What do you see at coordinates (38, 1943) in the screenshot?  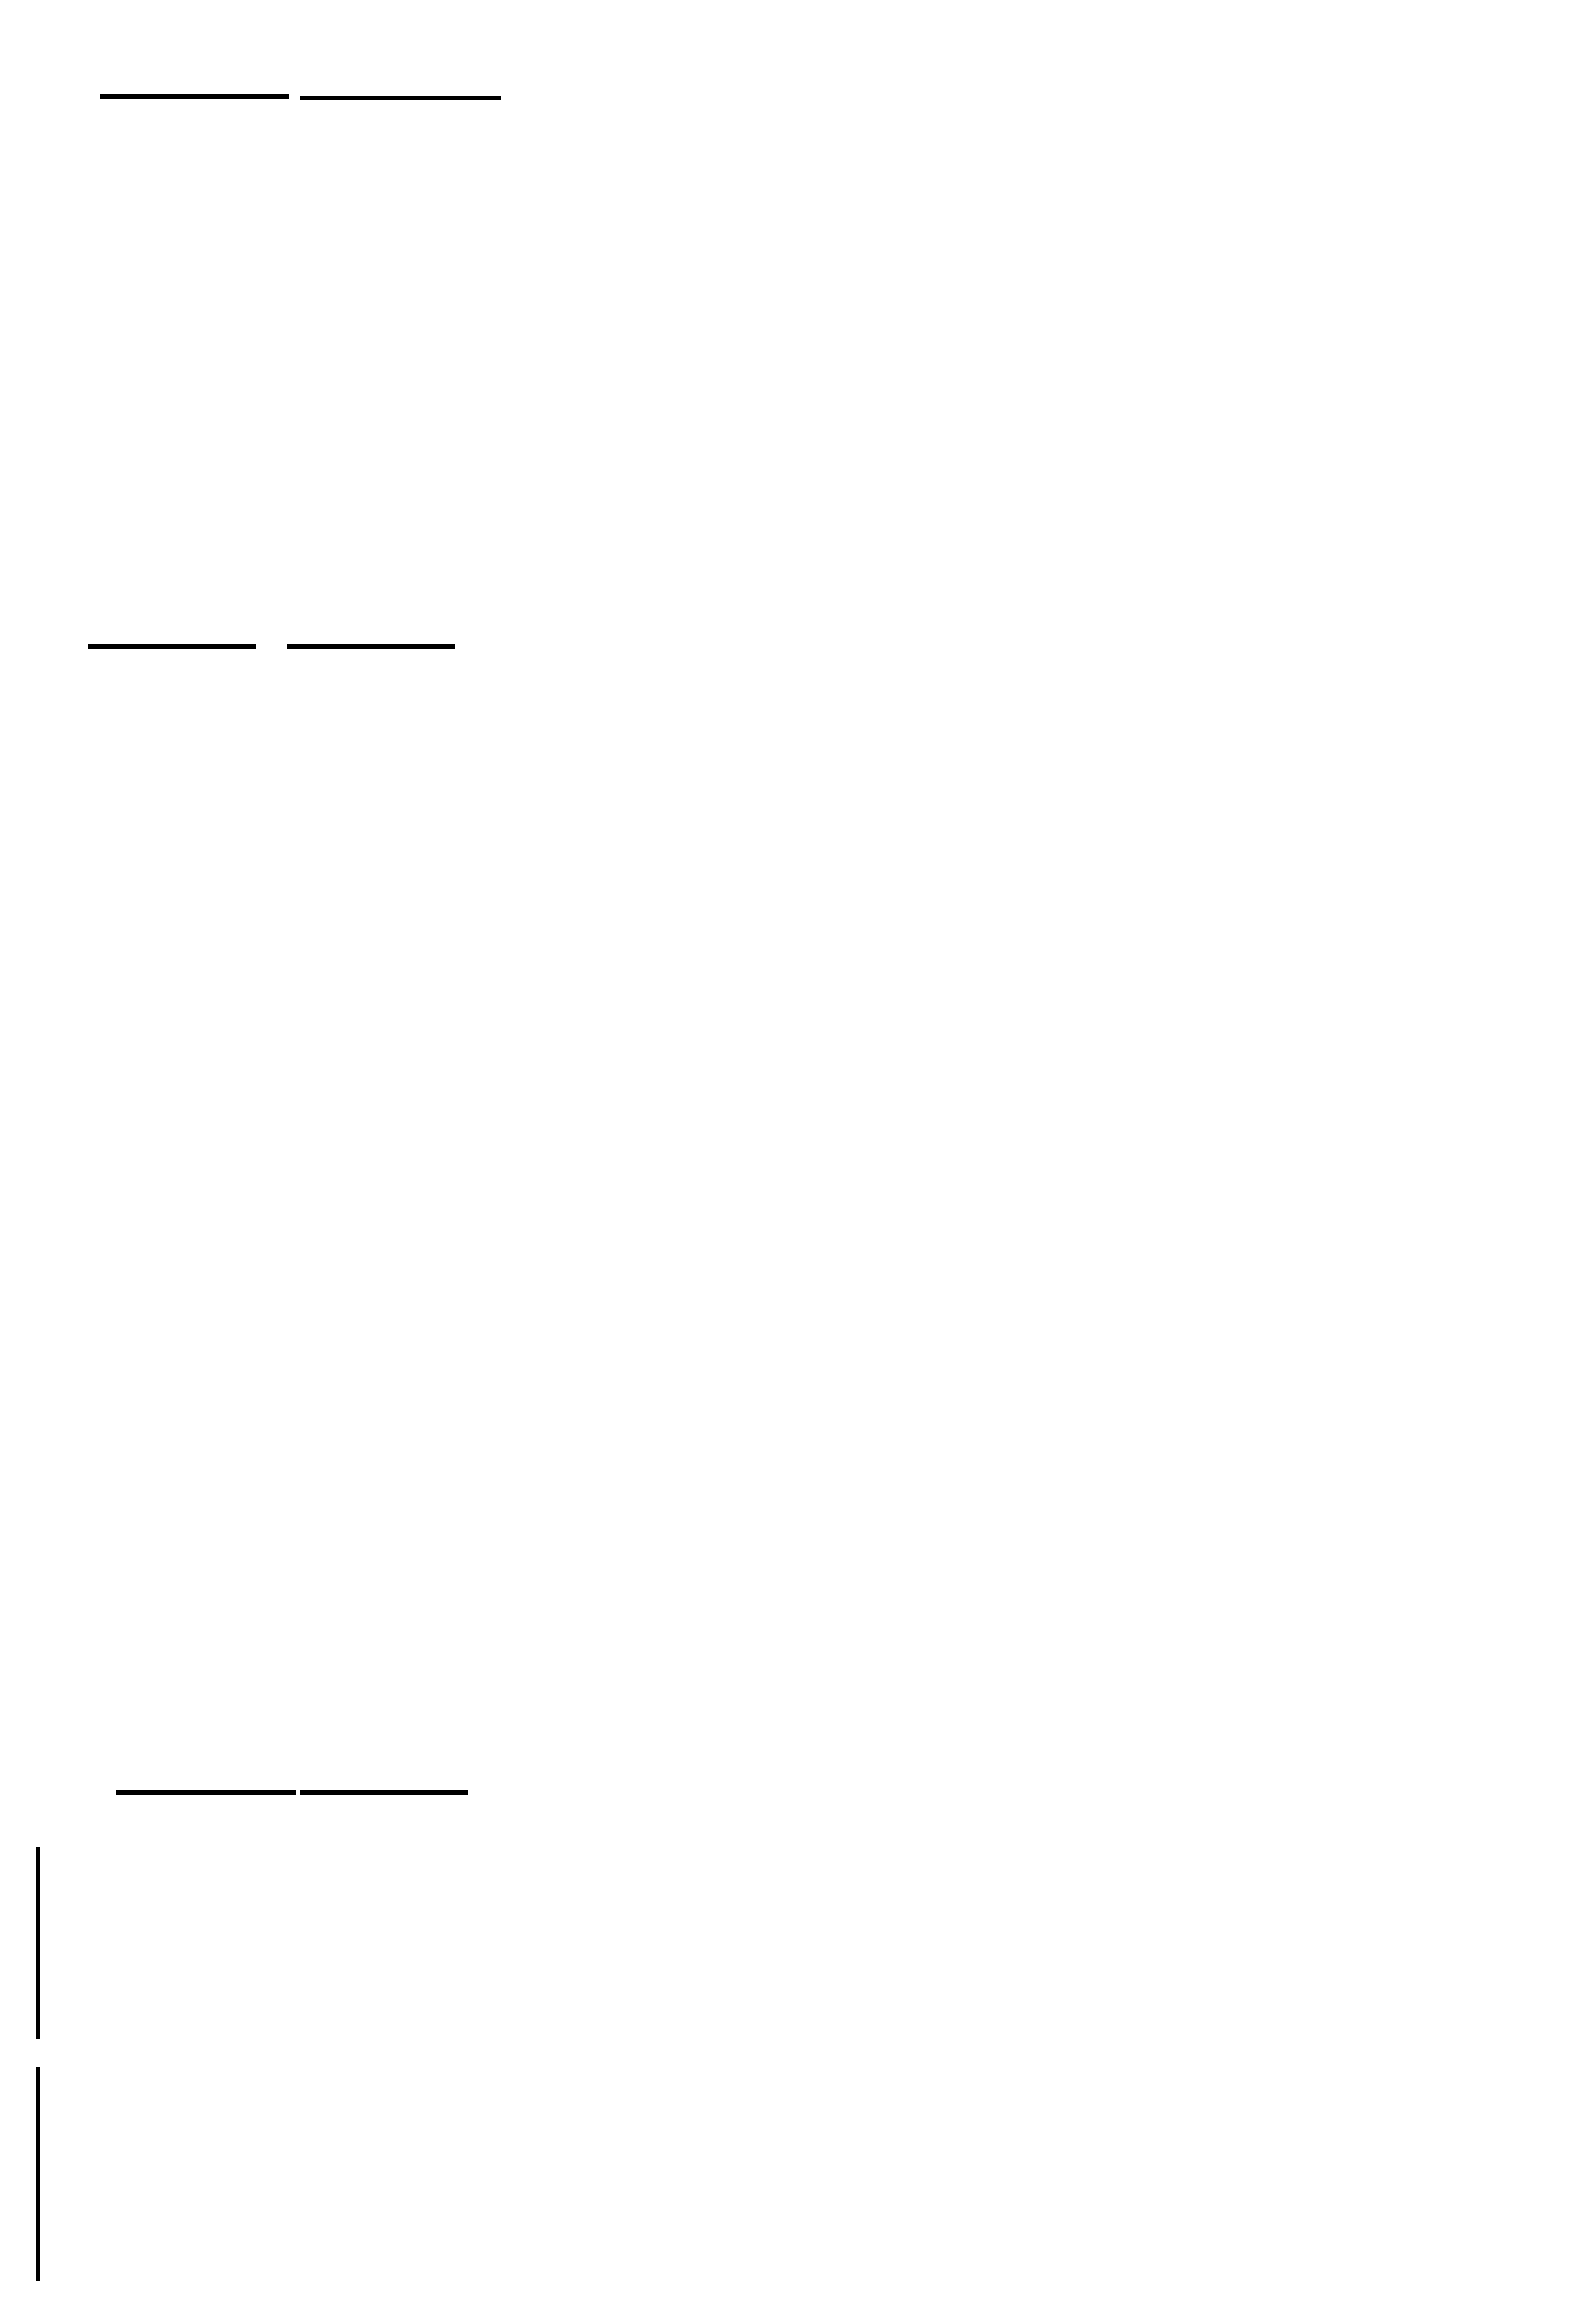 I see `cyto-bracket` at bounding box center [38, 1943].